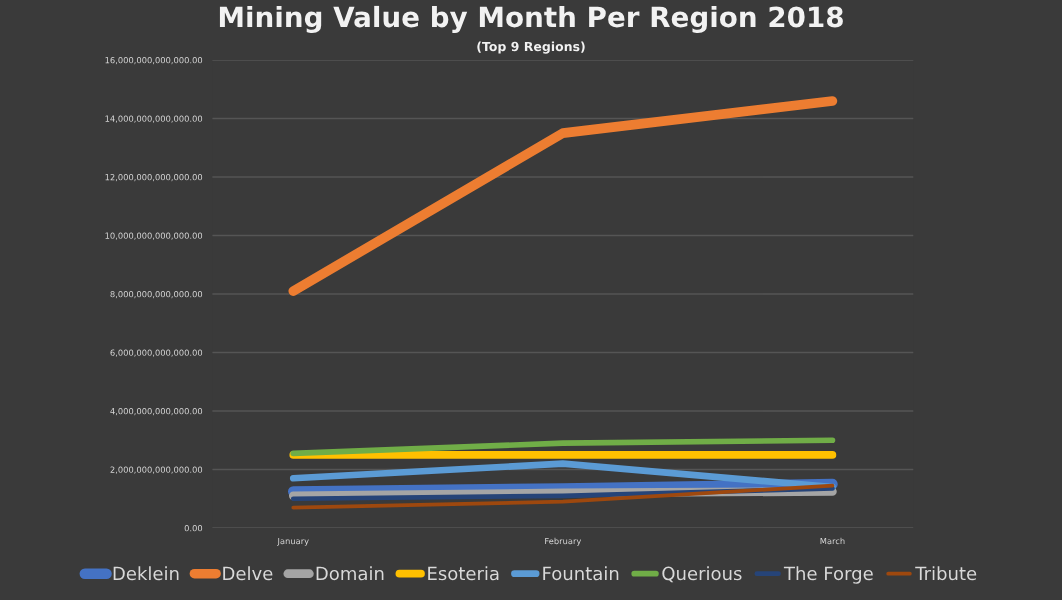 This screenshot has height=600, width=1062. What do you see at coordinates (350, 573) in the screenshot?
I see `legend-label: Domain` at bounding box center [350, 573].